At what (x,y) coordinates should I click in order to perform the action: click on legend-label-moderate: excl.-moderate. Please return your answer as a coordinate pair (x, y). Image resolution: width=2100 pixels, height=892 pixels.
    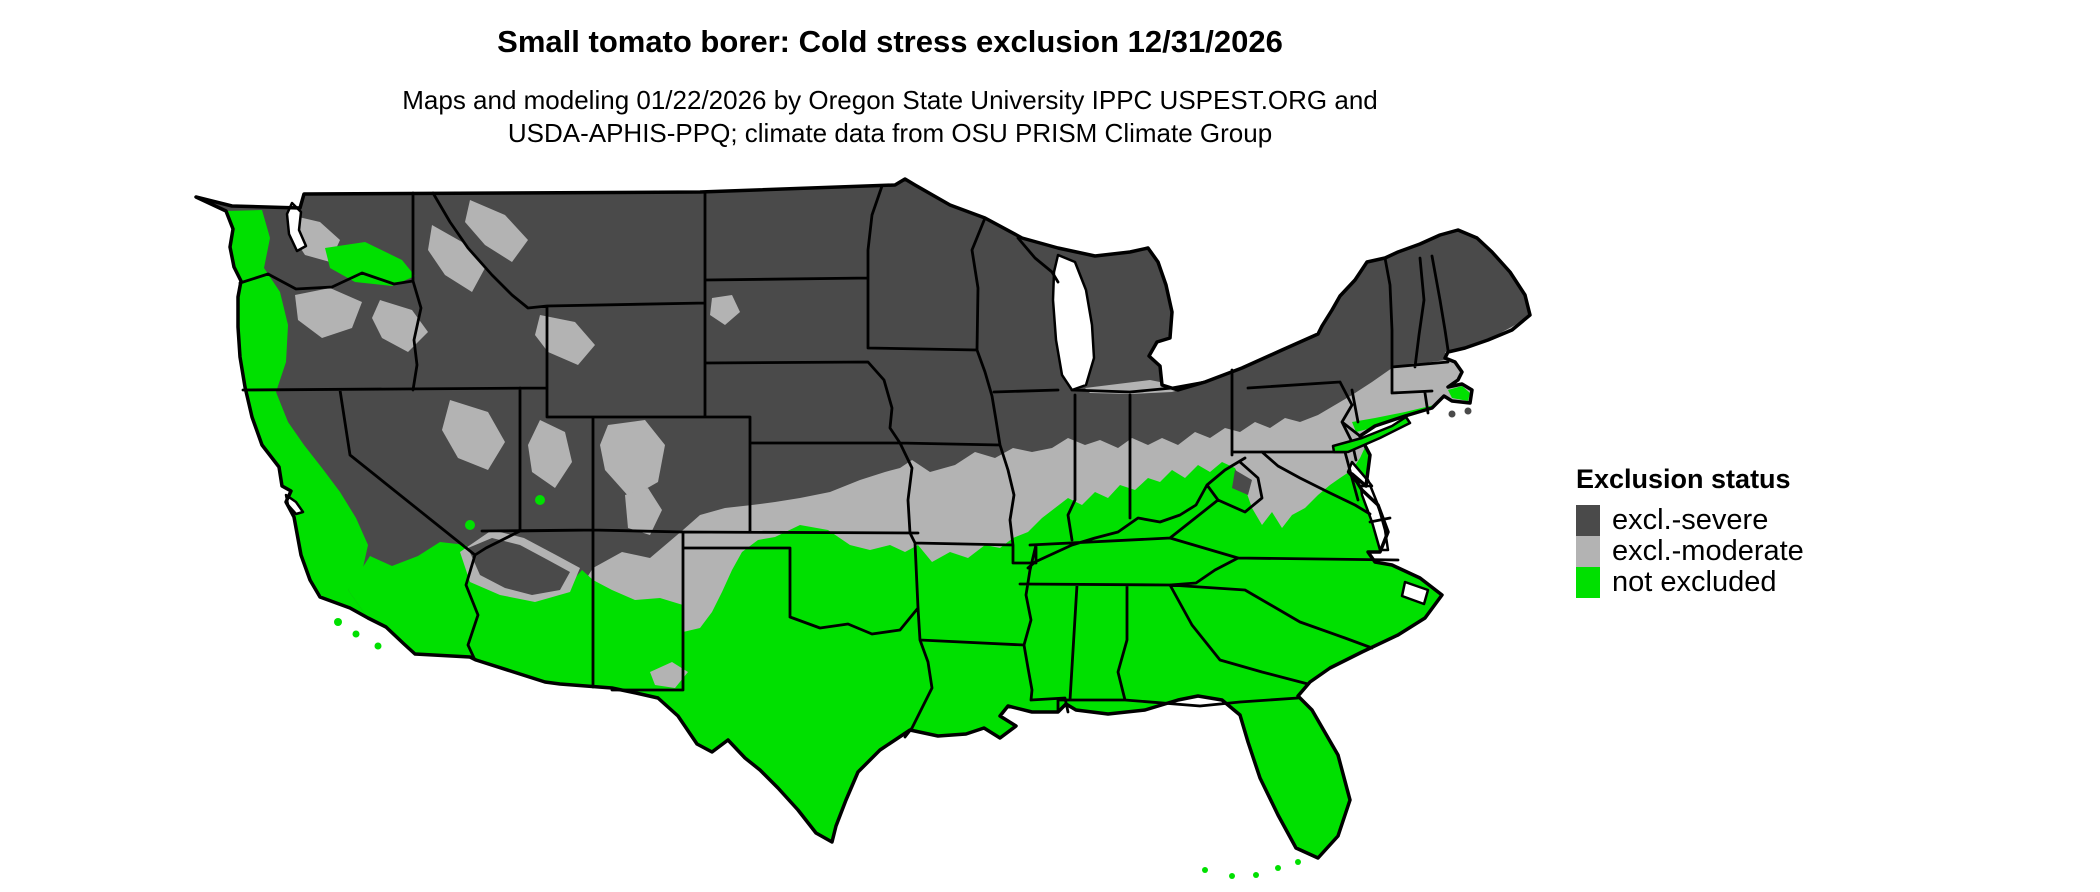
    Looking at the image, I should click on (1708, 551).